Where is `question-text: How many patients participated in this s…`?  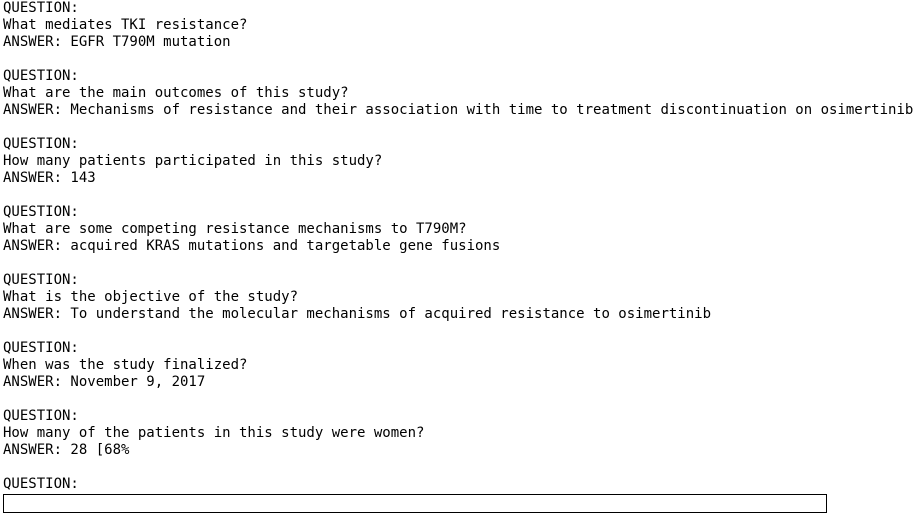 question-text: How many patients participated in this s… is located at coordinates (193, 161).